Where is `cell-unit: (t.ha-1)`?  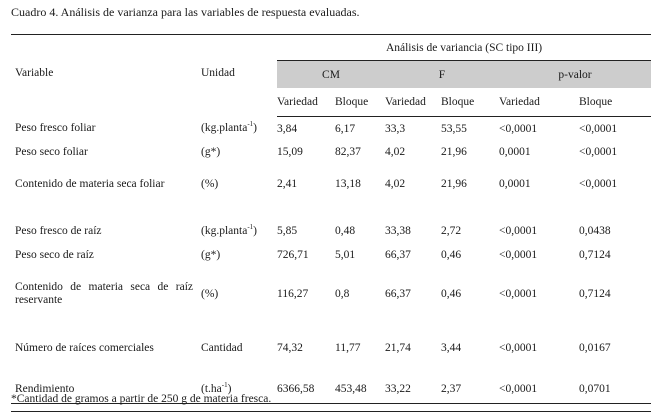
cell-unit: (t.ha-1) is located at coordinates (239, 389).